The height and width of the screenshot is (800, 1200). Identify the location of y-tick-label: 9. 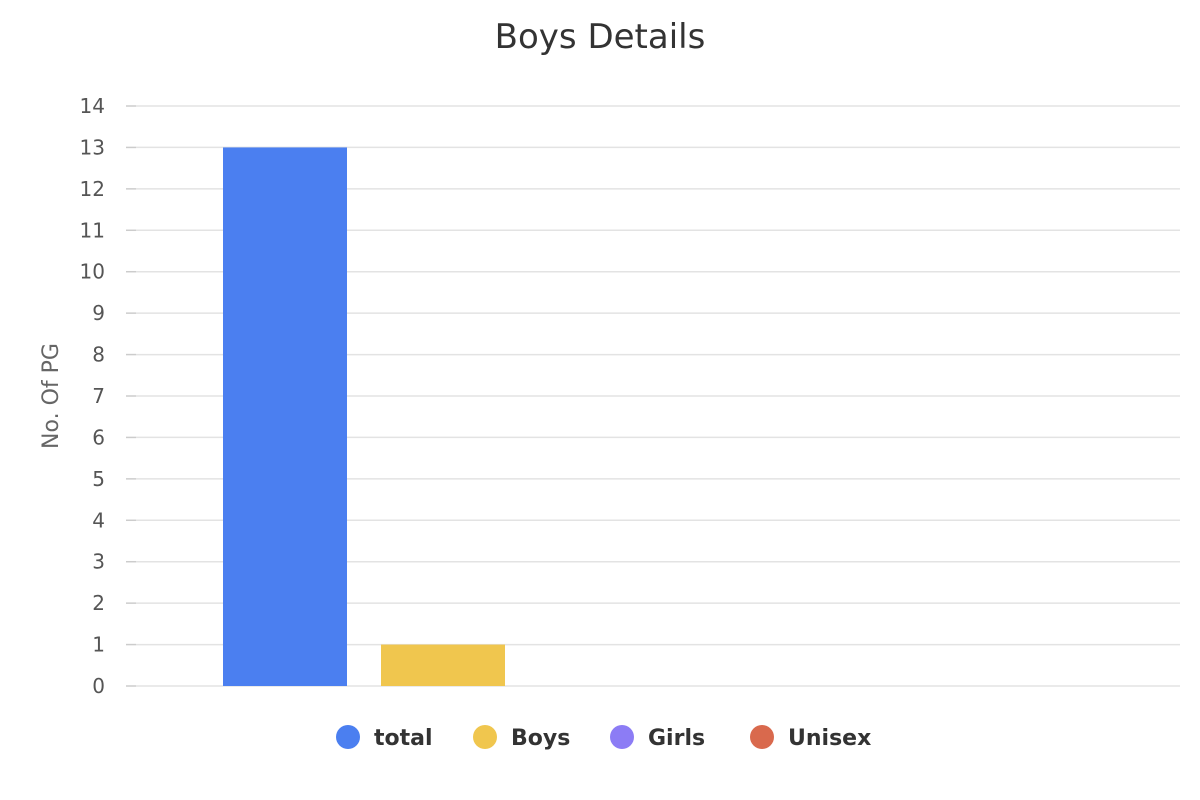
(98, 313).